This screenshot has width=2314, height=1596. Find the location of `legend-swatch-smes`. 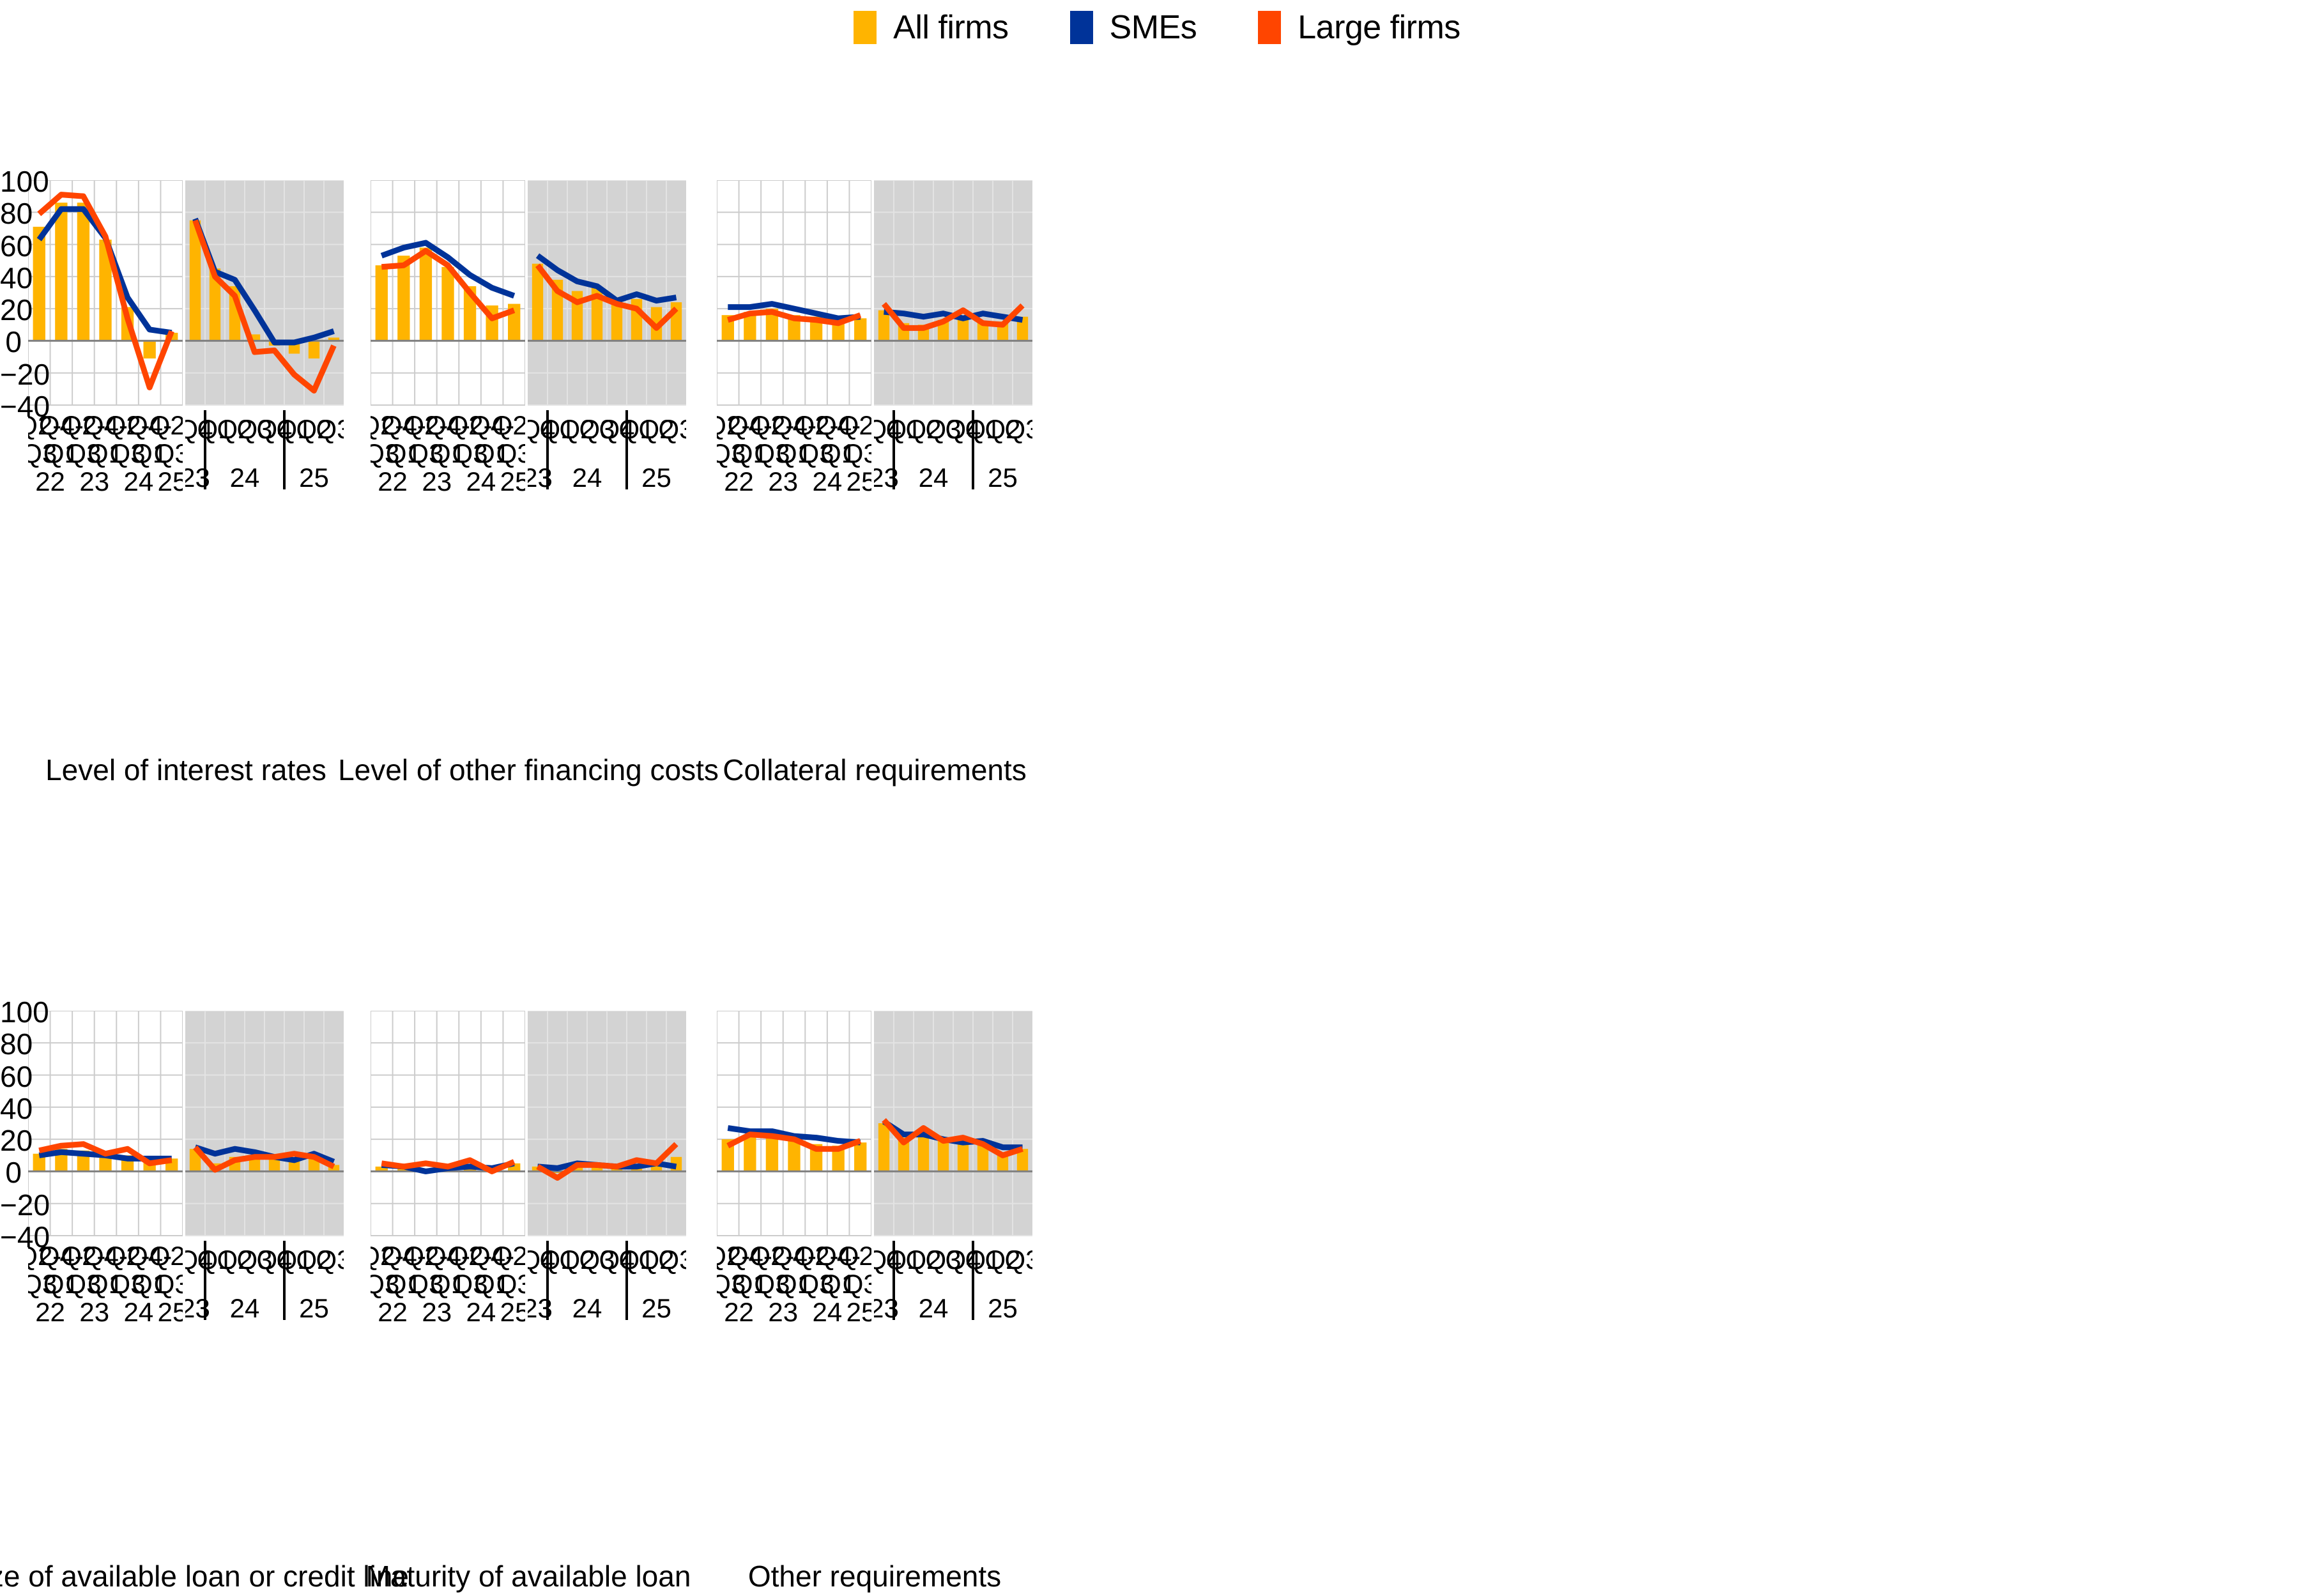

legend-swatch-smes is located at coordinates (1081, 27).